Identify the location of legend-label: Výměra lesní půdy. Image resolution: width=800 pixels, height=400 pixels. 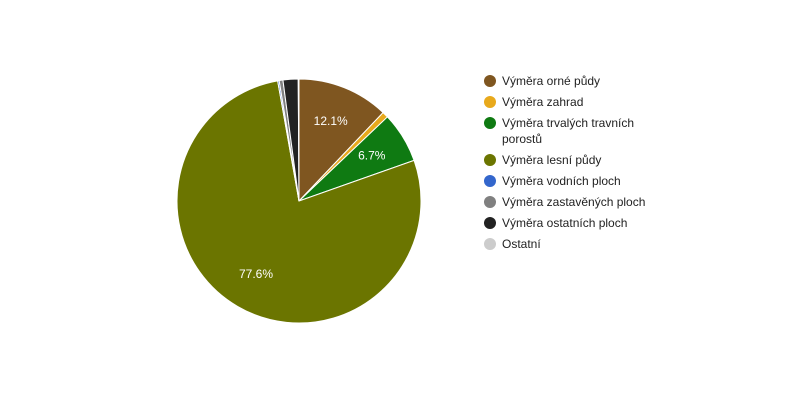
(552, 160).